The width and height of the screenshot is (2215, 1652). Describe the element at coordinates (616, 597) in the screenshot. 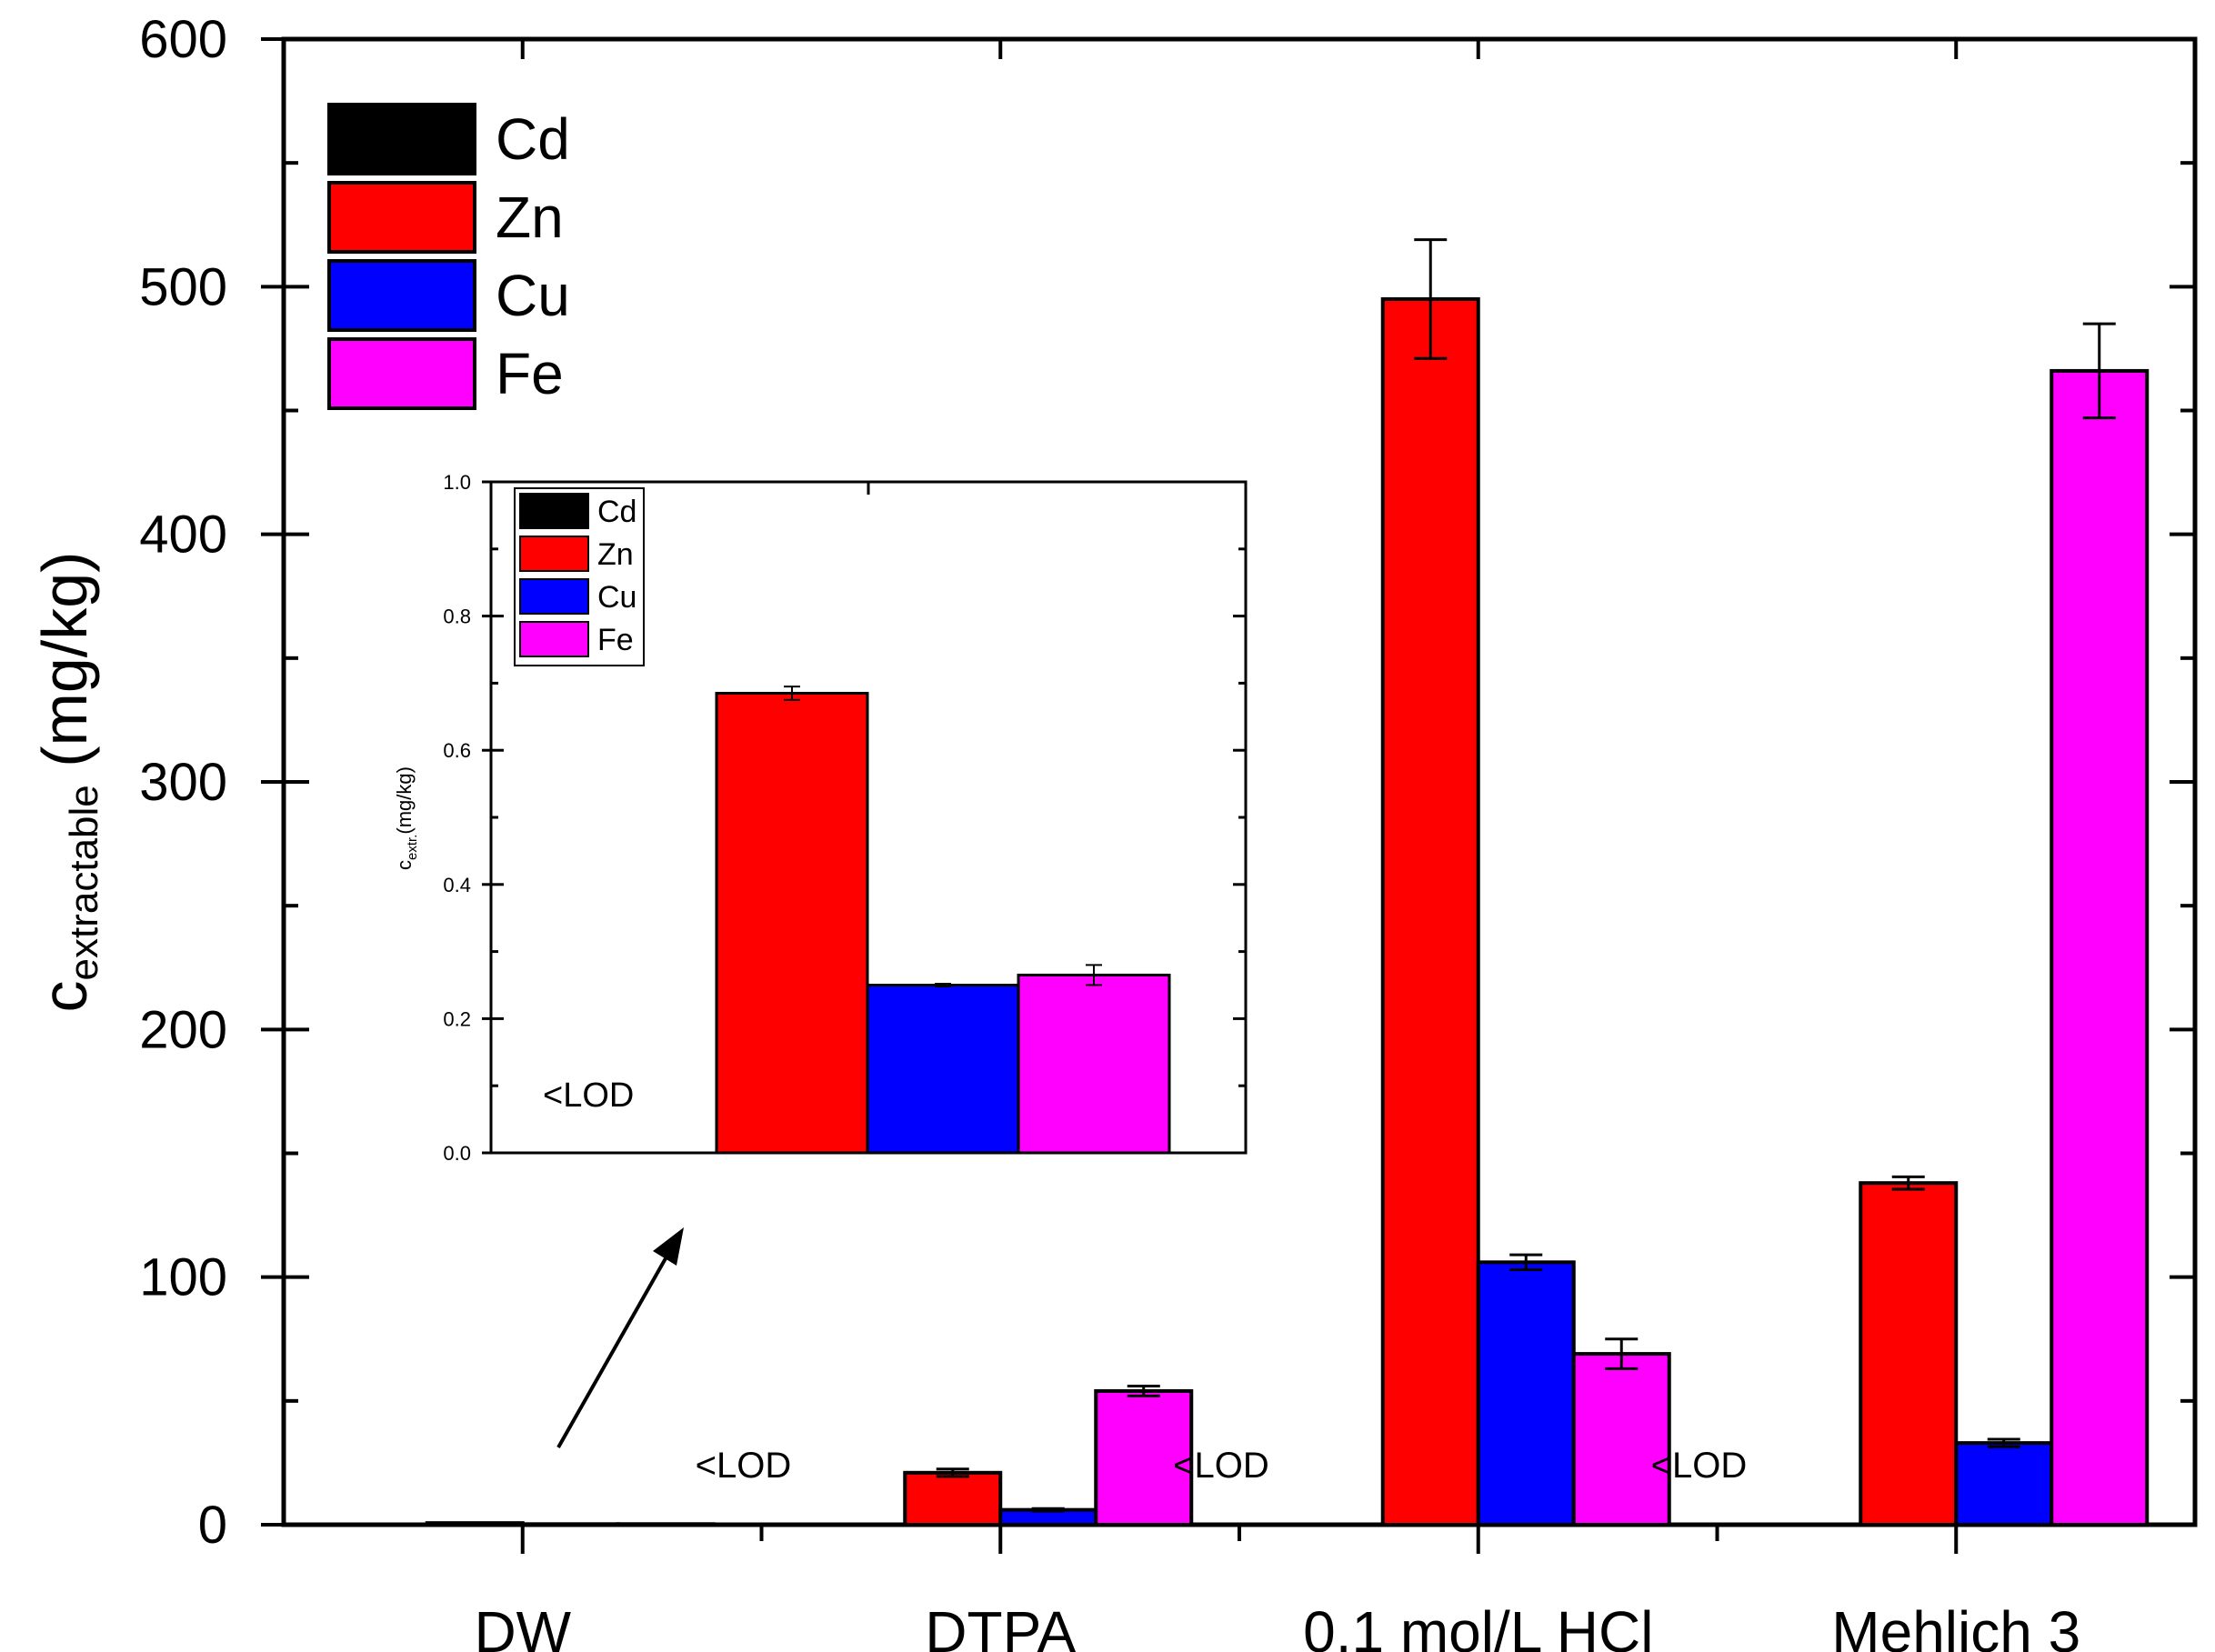

I see `inset-legend-label: Cu` at that location.